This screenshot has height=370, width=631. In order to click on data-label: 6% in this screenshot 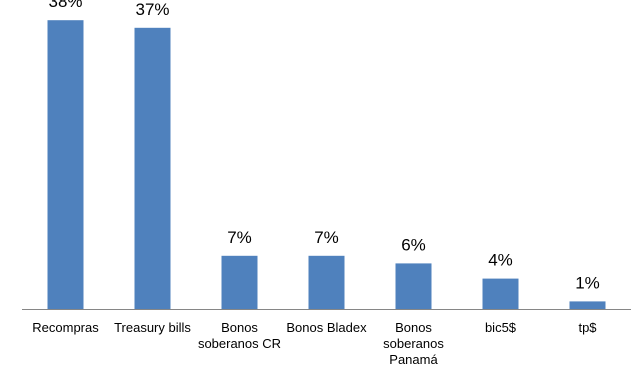, I will do `click(413, 244)`.